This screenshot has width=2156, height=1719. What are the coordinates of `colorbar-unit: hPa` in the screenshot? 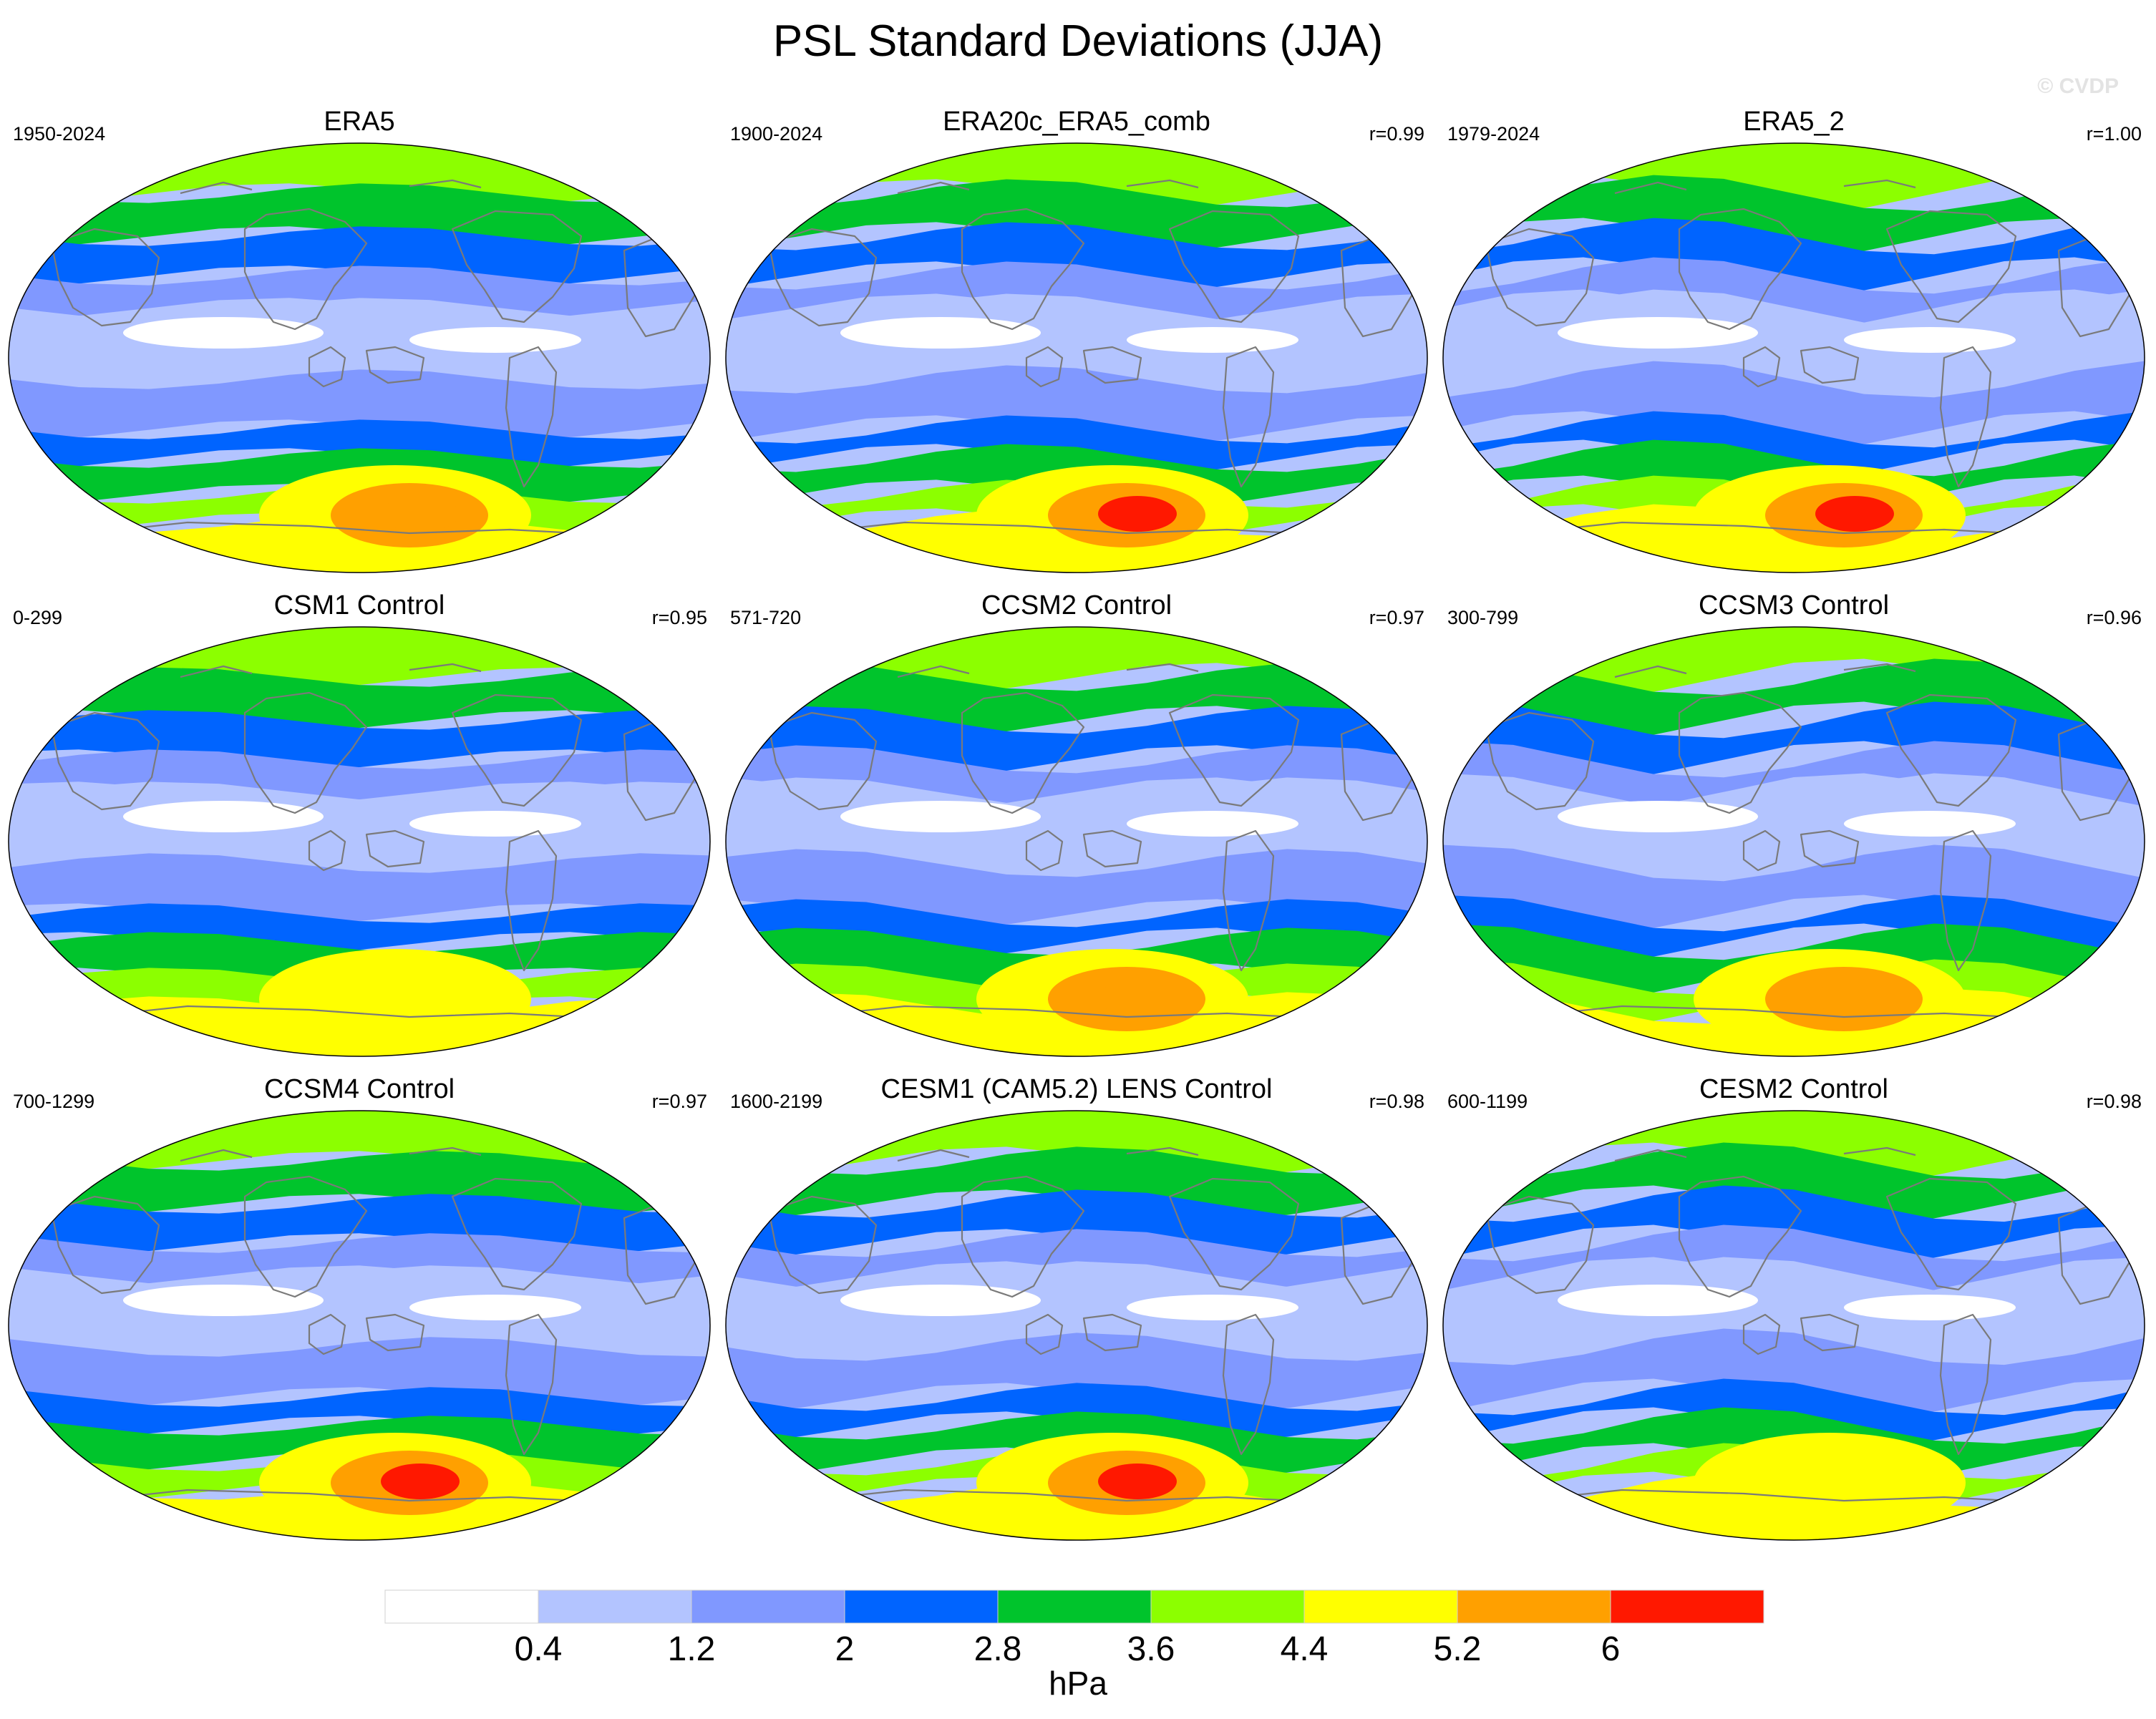 It's located at (1078, 1683).